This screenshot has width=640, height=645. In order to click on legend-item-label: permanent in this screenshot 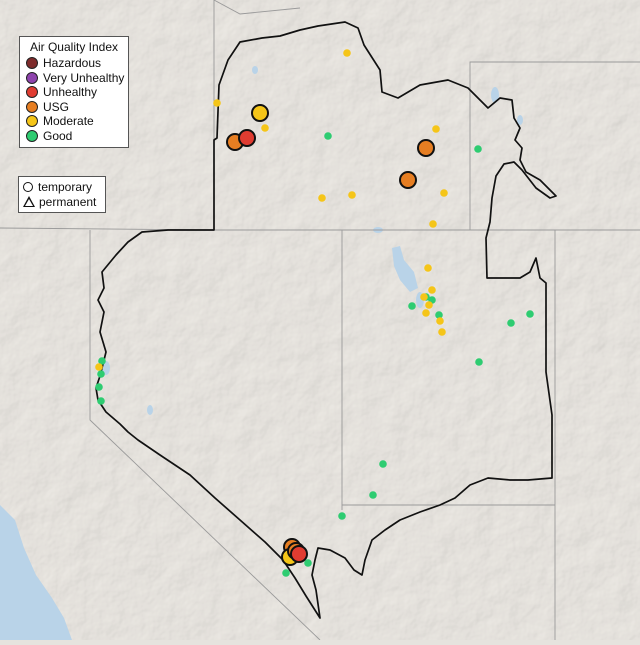, I will do `click(68, 201)`.